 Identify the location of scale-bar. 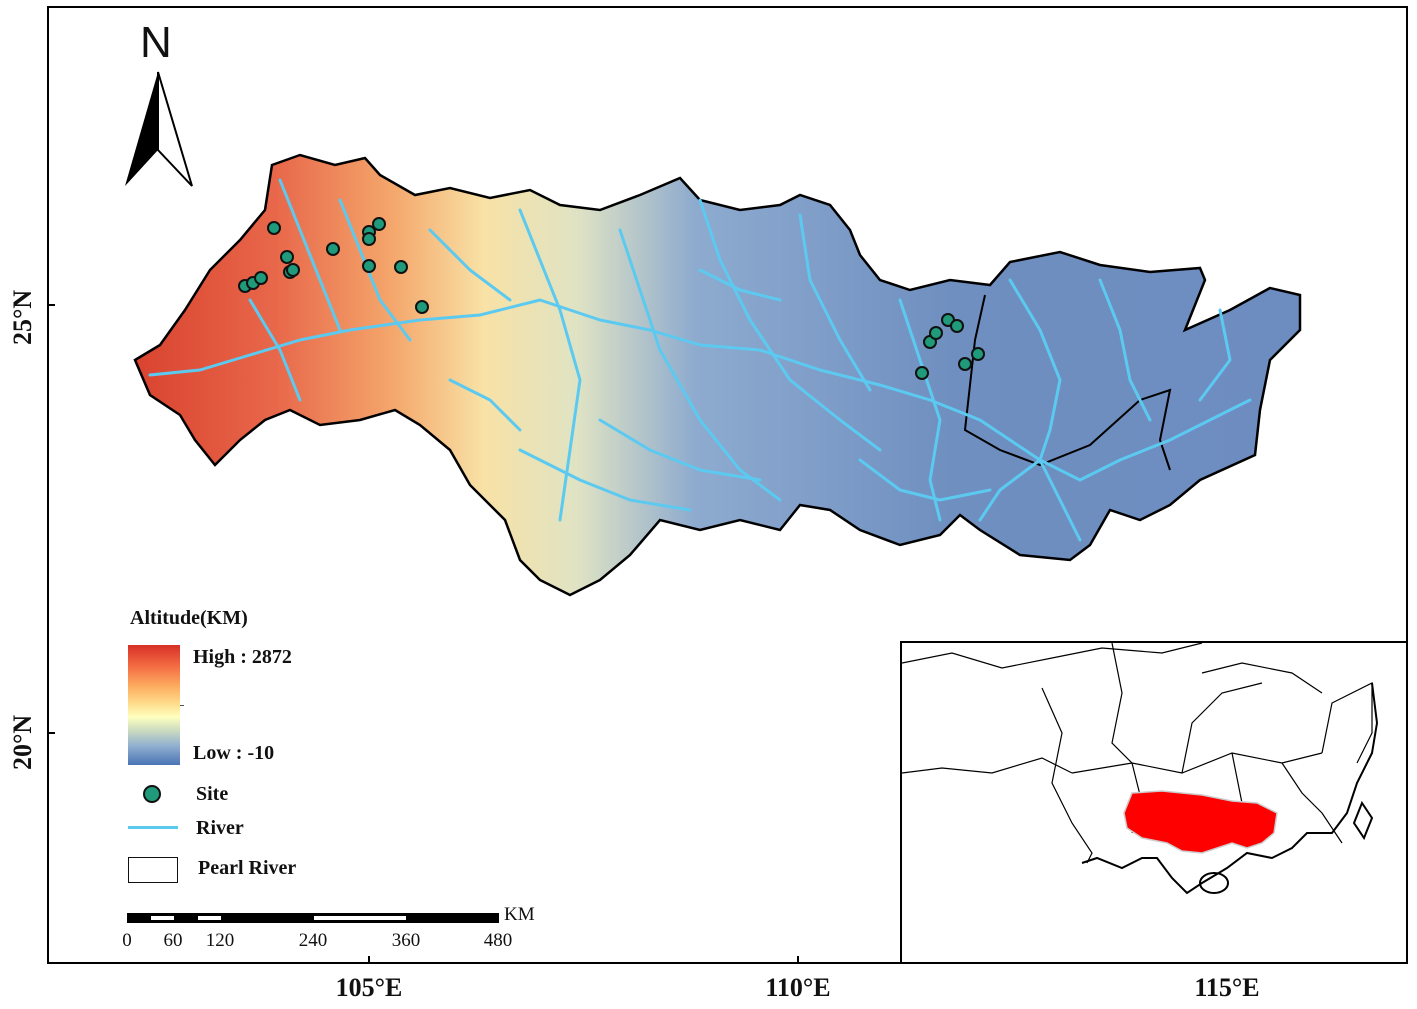
(313, 918).